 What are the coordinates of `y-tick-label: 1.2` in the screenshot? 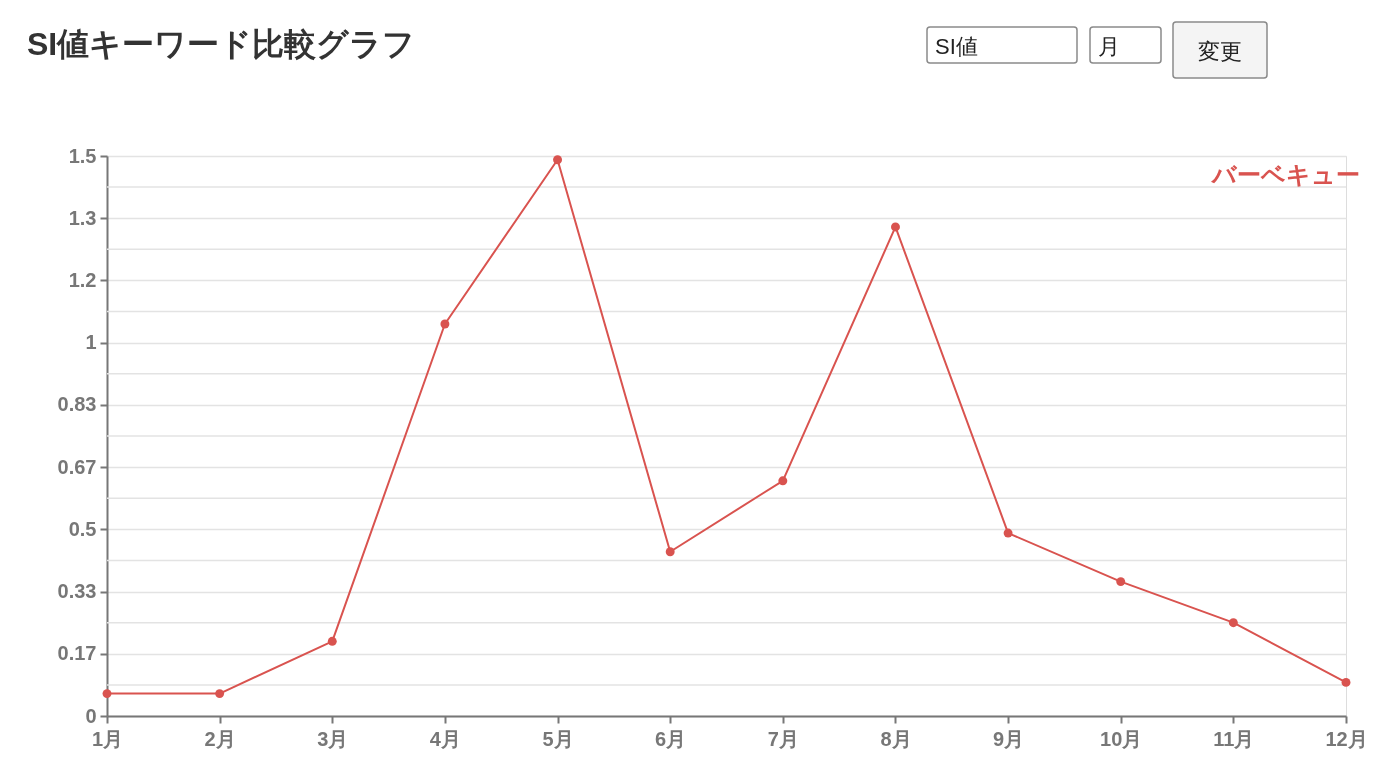 It's located at (82, 279).